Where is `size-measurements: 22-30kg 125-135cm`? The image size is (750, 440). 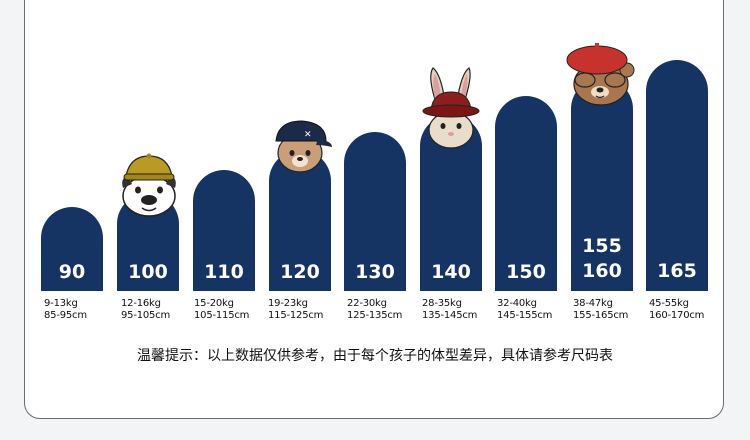
size-measurements: 22-30kg 125-135cm is located at coordinates (387, 310).